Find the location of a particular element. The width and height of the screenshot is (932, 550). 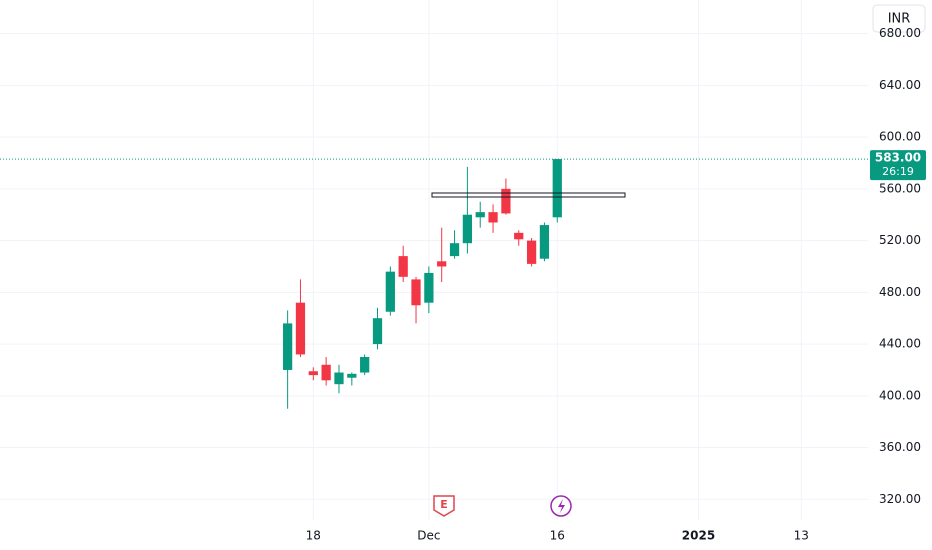

x-tick-label: 13 is located at coordinates (801, 536).